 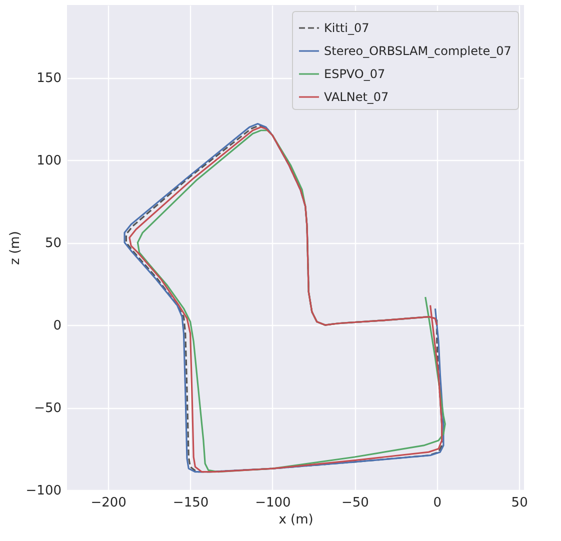 I want to click on x-tick-label: −150, so click(x=190, y=503).